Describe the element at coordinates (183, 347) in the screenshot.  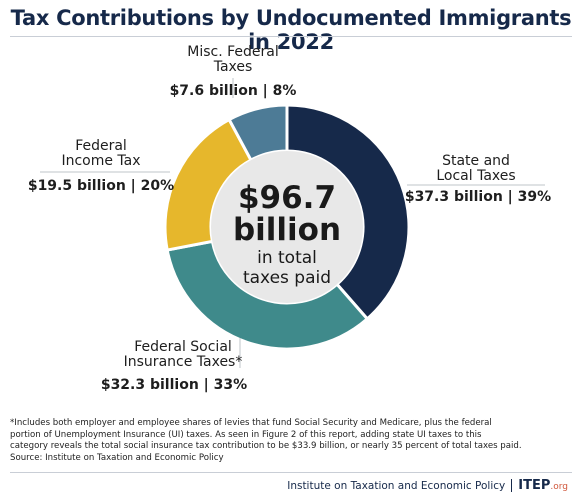
I see `label-social-line1: Federal Social` at that location.